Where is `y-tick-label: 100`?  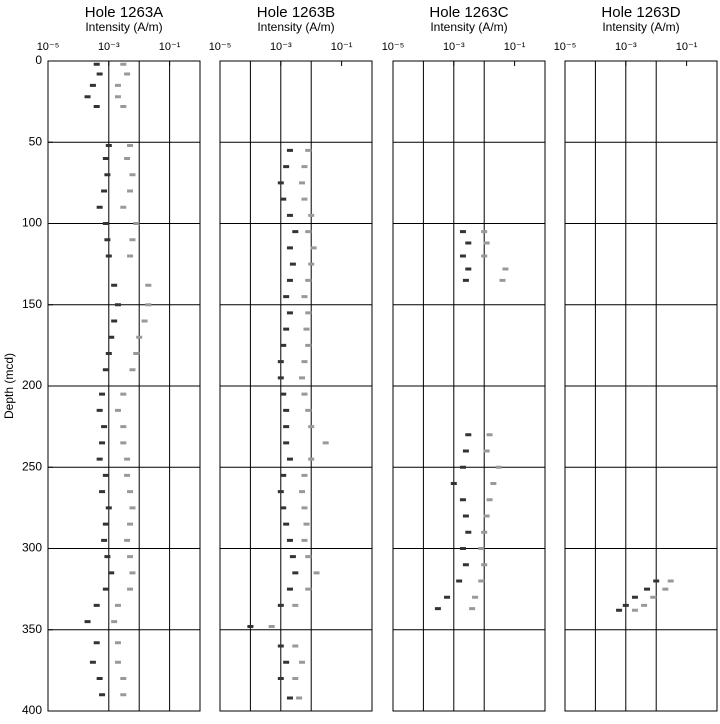
y-tick-label: 100 is located at coordinates (32, 223).